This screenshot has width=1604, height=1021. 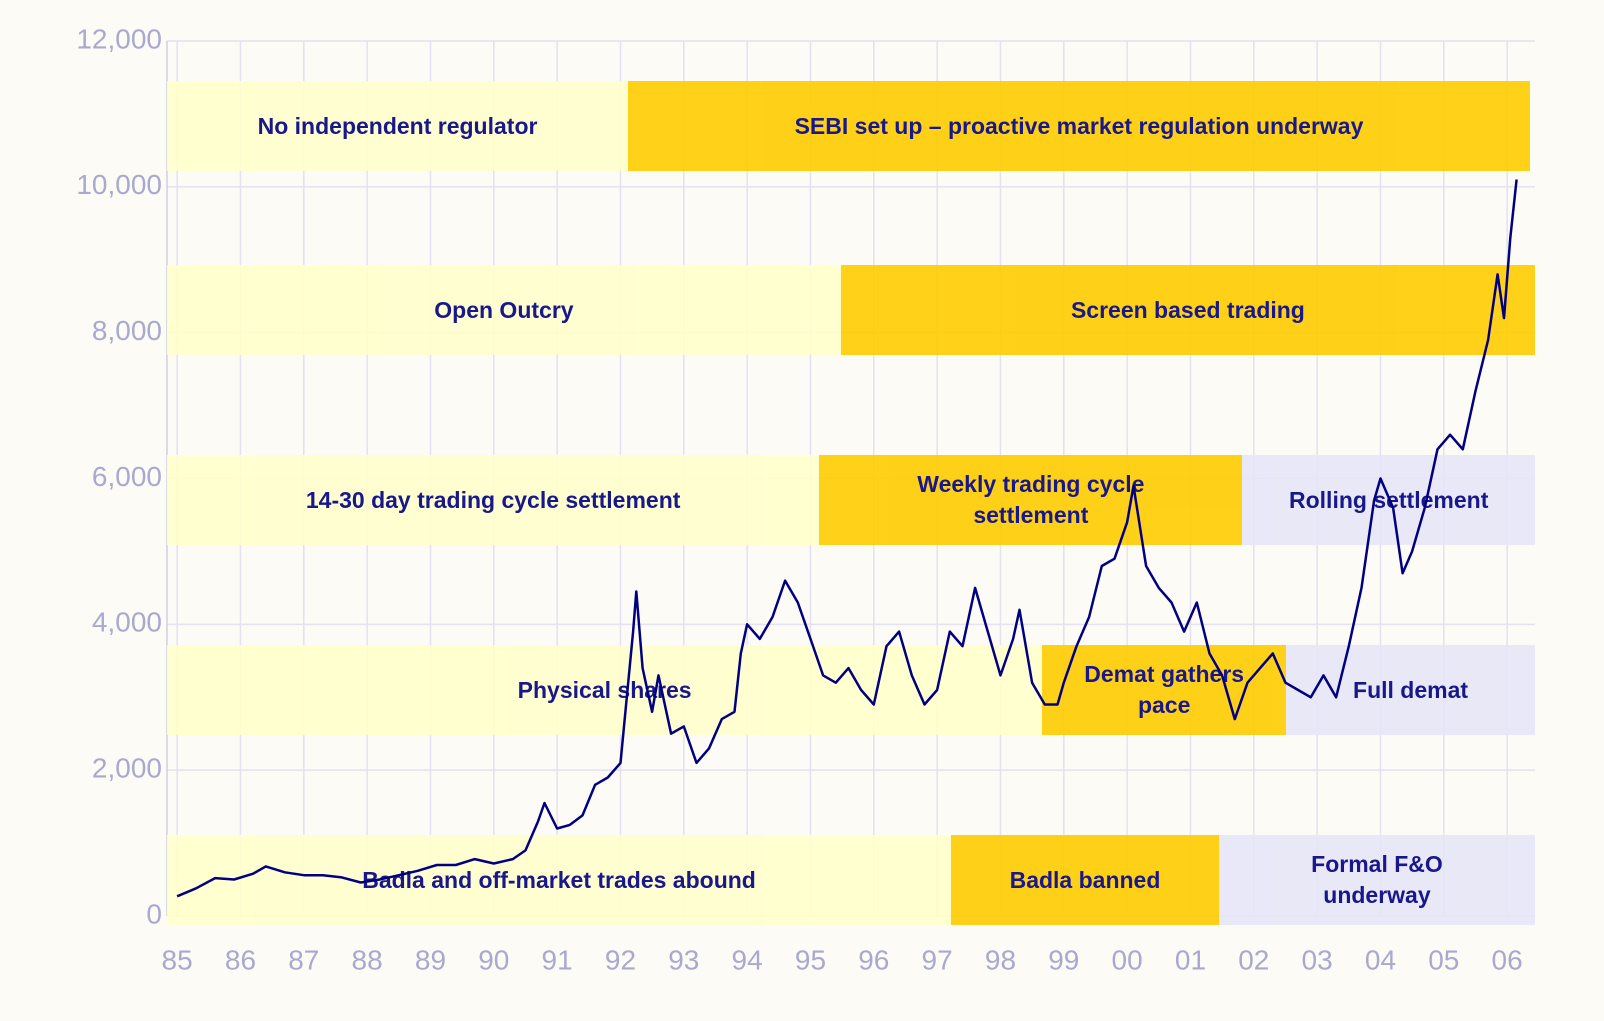 What do you see at coordinates (493, 500) in the screenshot?
I see `annotation-band: 14-30 day trading cycle settlement` at bounding box center [493, 500].